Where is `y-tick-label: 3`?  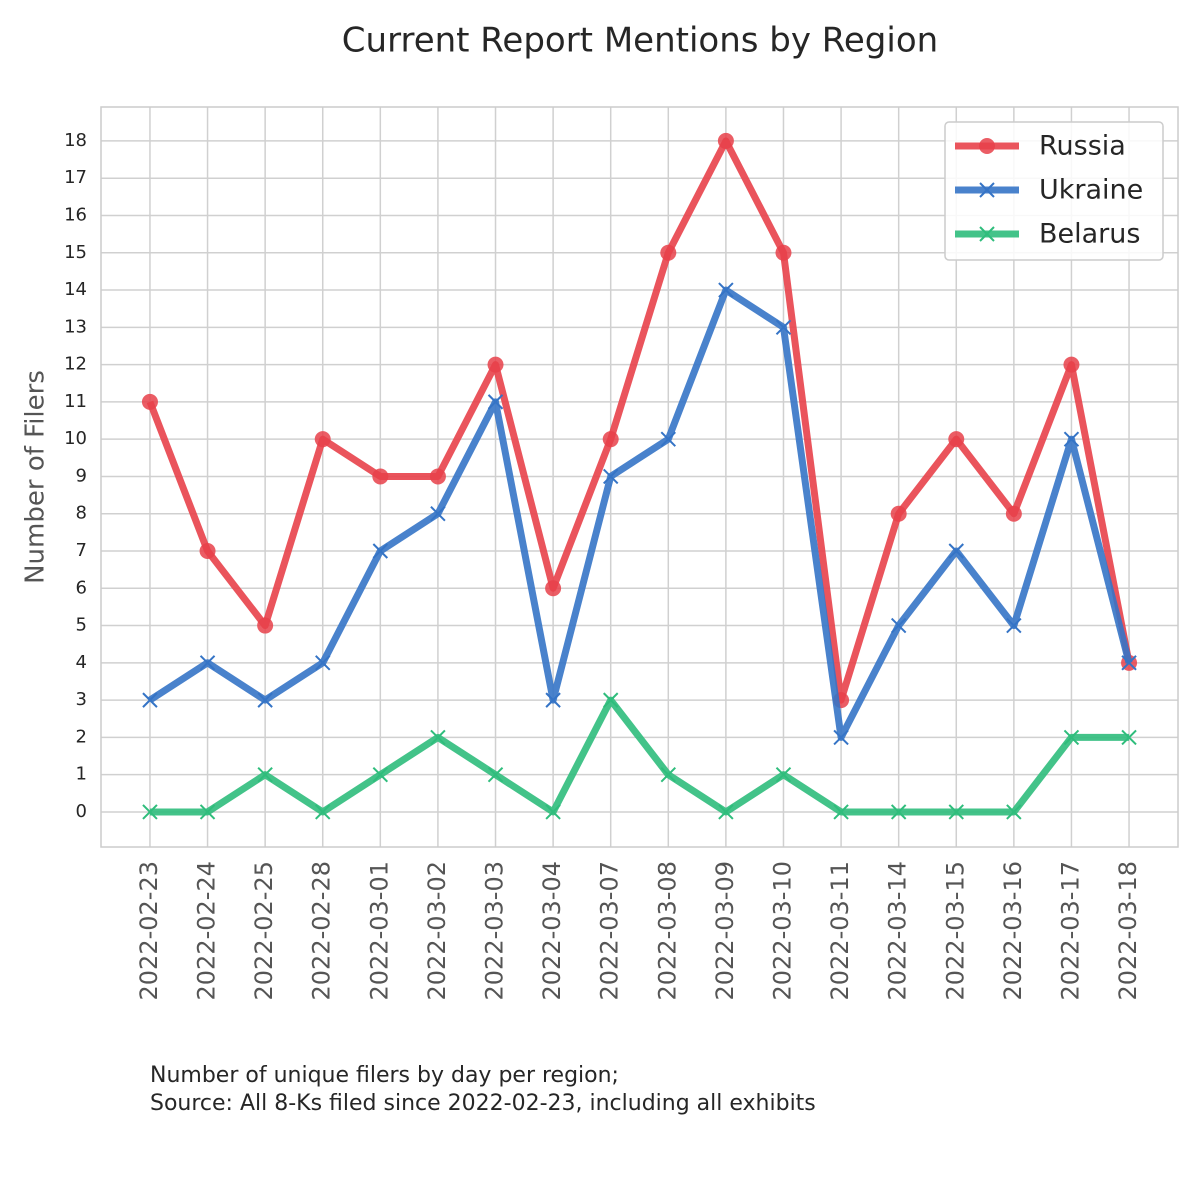 y-tick-label: 3 is located at coordinates (81, 699).